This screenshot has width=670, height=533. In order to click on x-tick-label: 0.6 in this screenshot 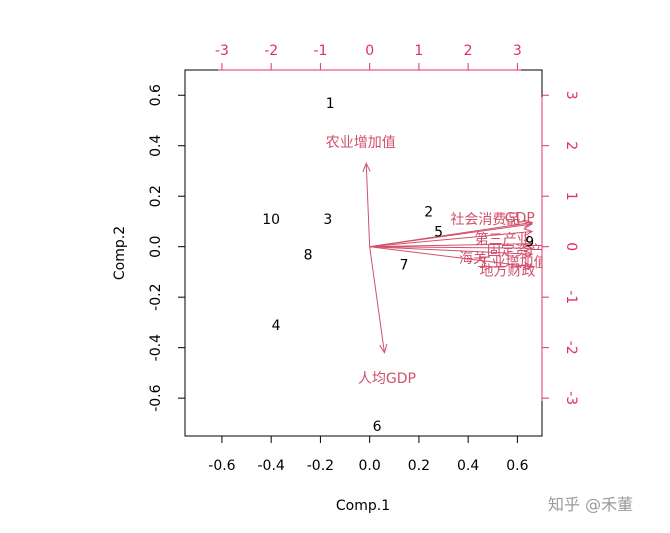, I will do `click(517, 466)`.